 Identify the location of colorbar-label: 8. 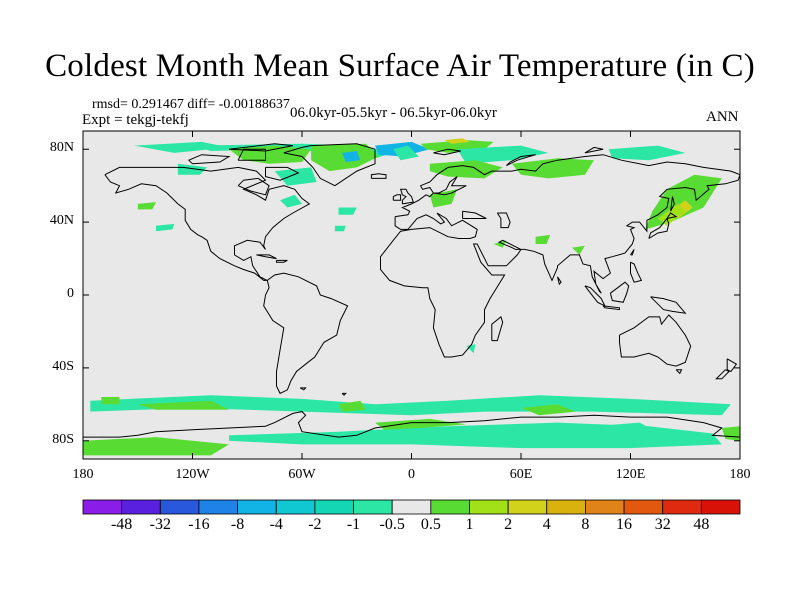
(585, 524).